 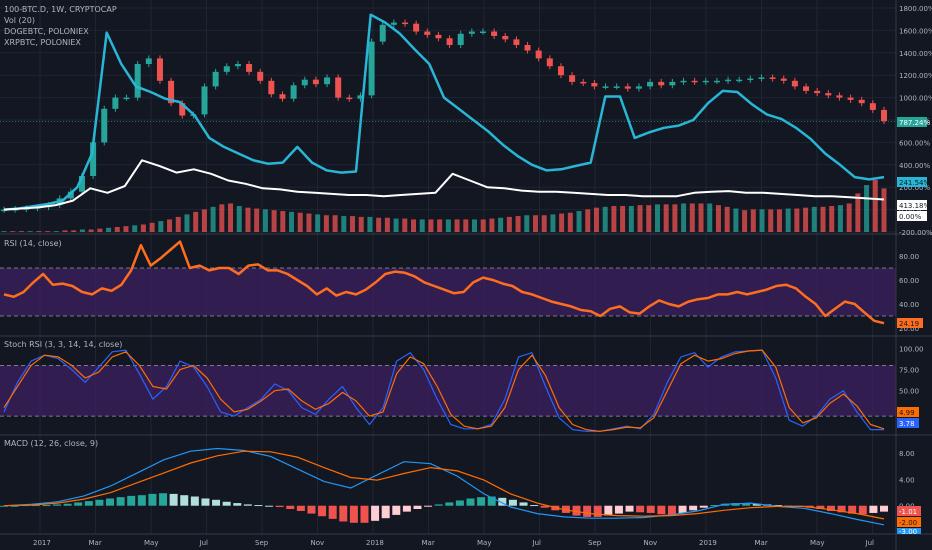 What do you see at coordinates (51, 443) in the screenshot?
I see `legend-macd: MACD (12, 26, close, 9)` at bounding box center [51, 443].